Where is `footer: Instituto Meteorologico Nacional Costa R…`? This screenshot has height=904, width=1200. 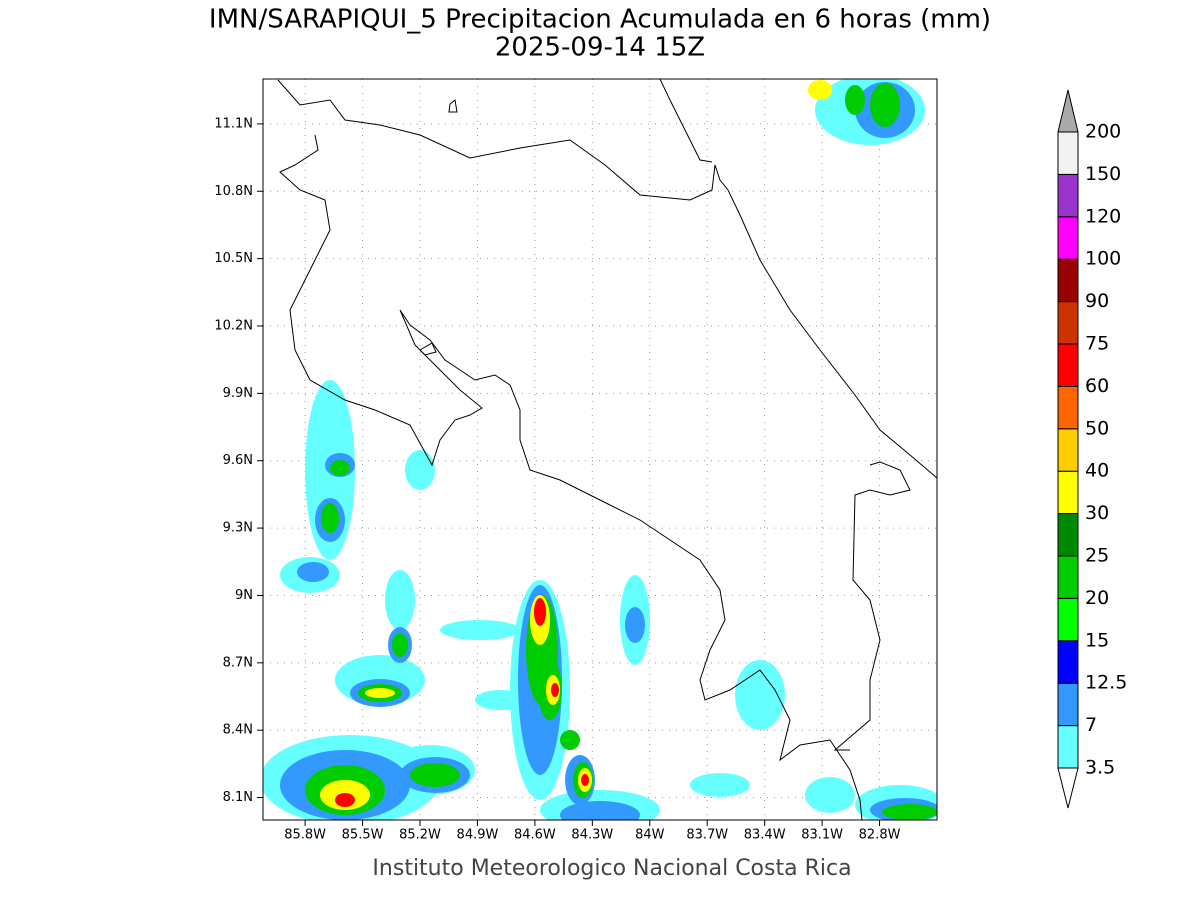
footer: Instituto Meteorologico Nacional Costa R… is located at coordinates (611, 868).